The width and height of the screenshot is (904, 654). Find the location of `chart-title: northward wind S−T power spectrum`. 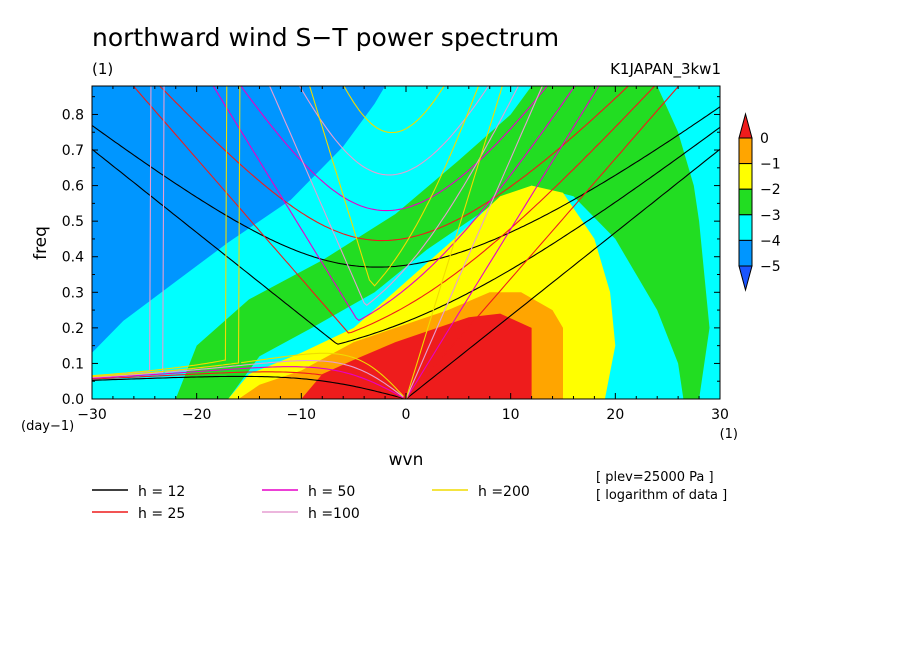

chart-title: northward wind S−T power spectrum is located at coordinates (325, 37).